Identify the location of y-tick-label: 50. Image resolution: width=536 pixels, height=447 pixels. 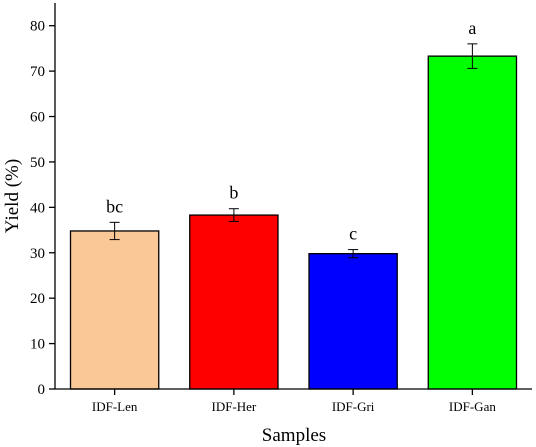
(37, 163).